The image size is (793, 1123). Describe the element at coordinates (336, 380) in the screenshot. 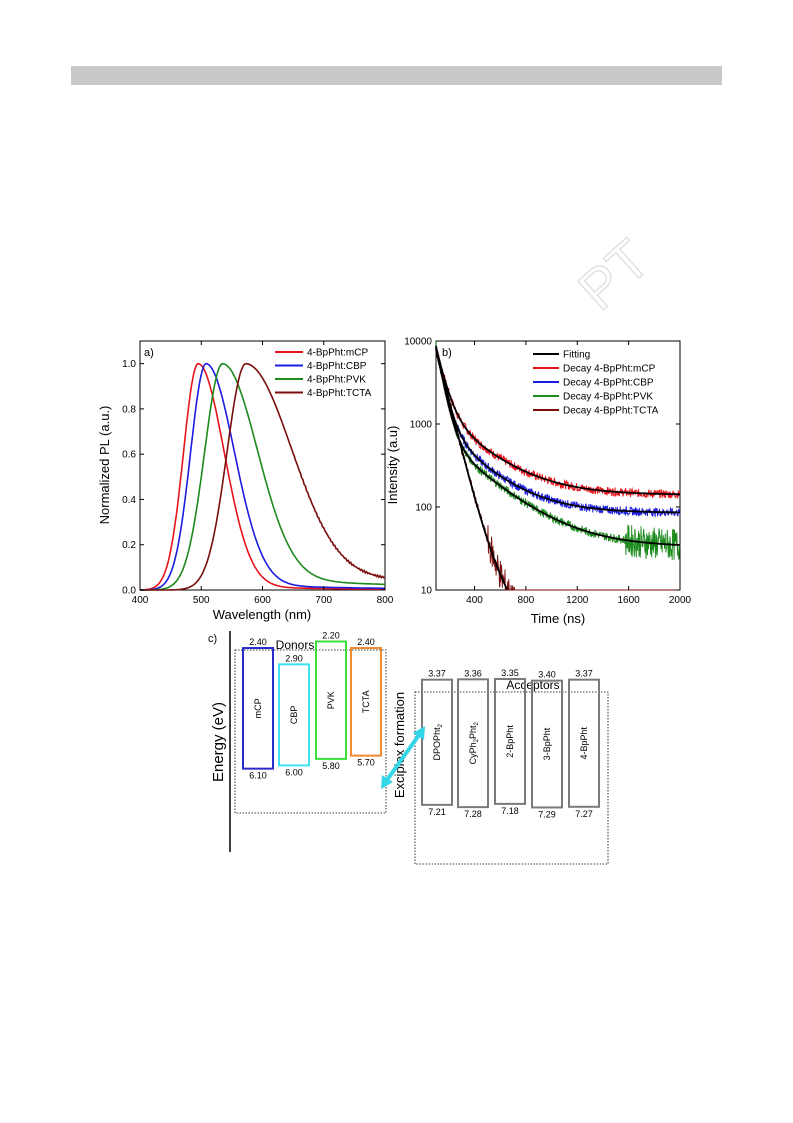

I see `a-legend-label: 4-BpPht:PVK` at that location.